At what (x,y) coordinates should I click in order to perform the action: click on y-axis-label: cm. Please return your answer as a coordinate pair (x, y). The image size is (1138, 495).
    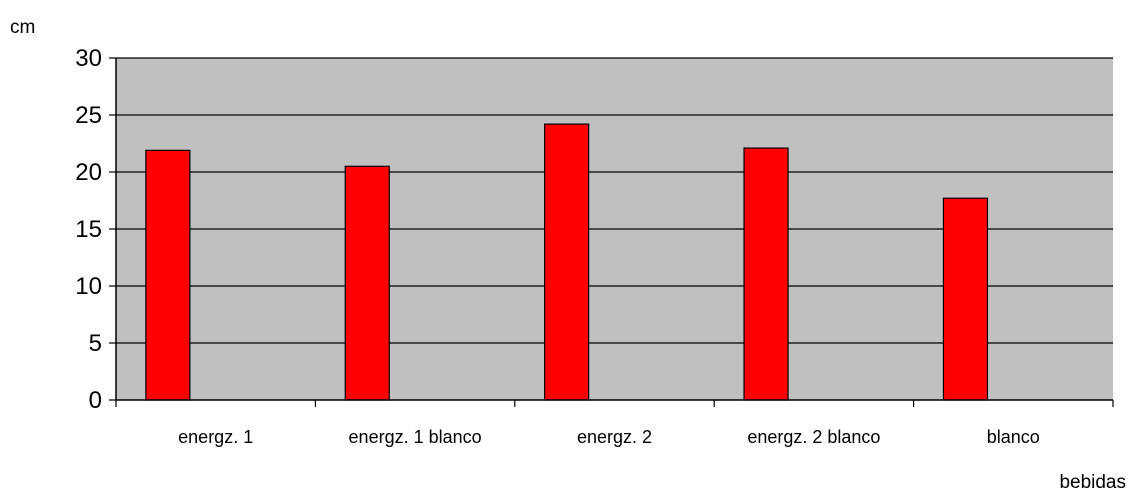
    Looking at the image, I should click on (22, 27).